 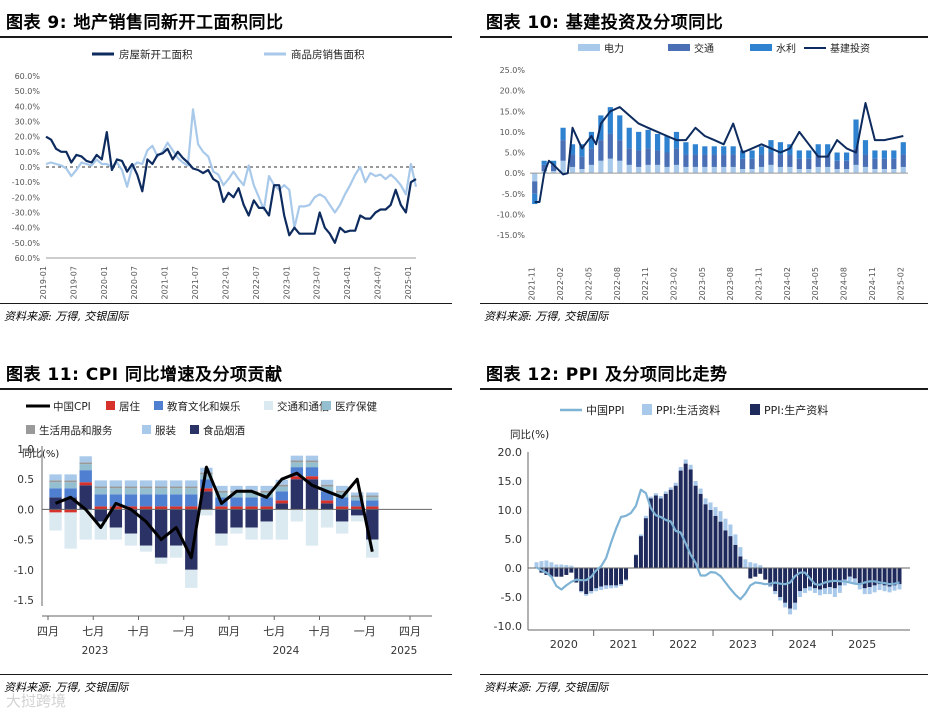 What do you see at coordinates (378, 282) in the screenshot?
I see `x-tick-label: 2024-07` at bounding box center [378, 282].